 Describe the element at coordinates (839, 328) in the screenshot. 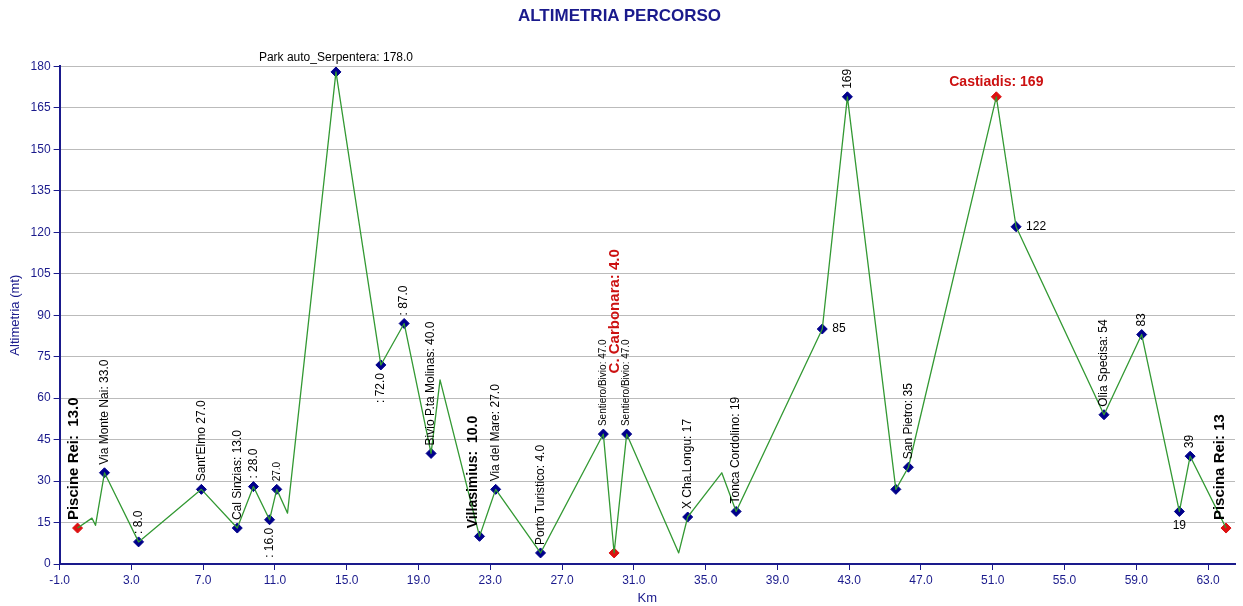

I see `annotation: 85` at that location.